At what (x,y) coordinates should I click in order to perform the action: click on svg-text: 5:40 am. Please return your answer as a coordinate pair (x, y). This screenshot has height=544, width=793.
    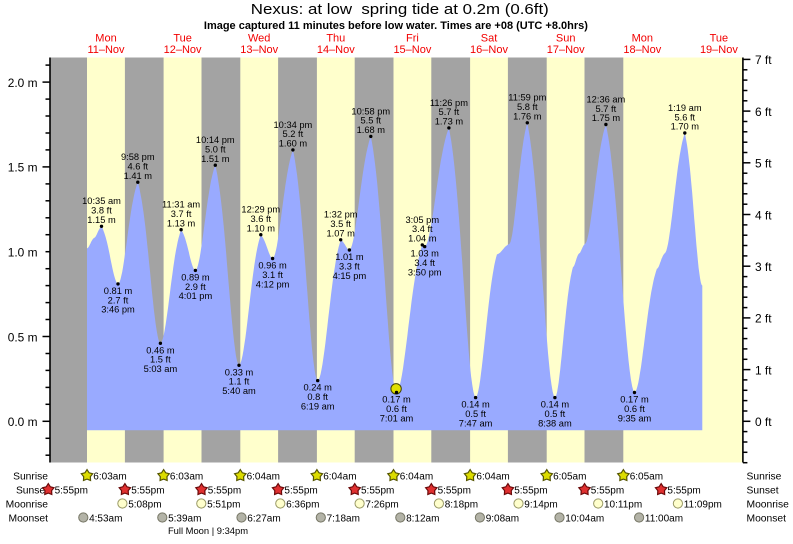
    Looking at the image, I should click on (239, 391).